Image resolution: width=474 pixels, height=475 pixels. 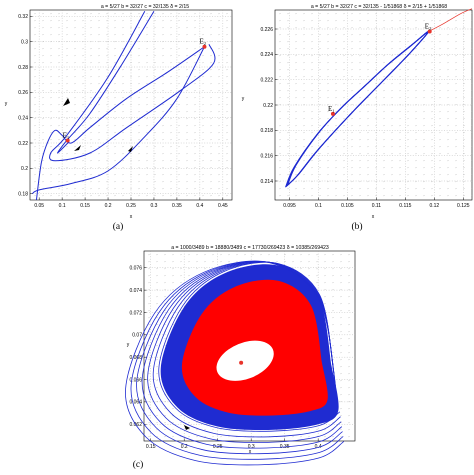 I want to click on chart-c-equilibria, so click(x=241, y=362).